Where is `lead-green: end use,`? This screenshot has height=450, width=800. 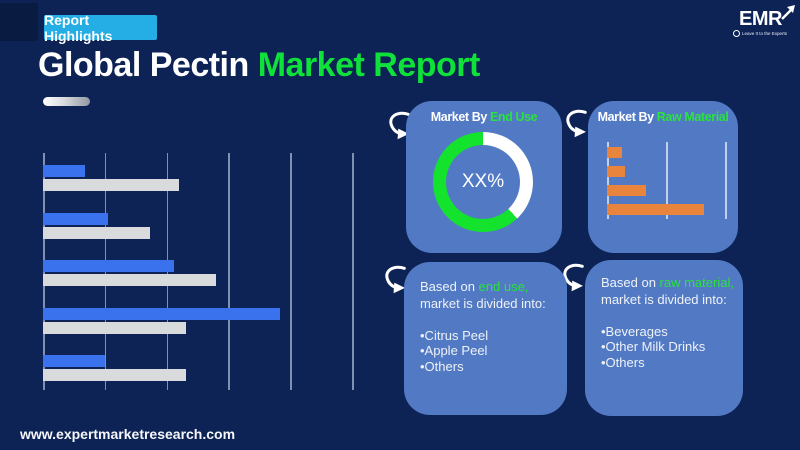
lead-green: end use, is located at coordinates (503, 286).